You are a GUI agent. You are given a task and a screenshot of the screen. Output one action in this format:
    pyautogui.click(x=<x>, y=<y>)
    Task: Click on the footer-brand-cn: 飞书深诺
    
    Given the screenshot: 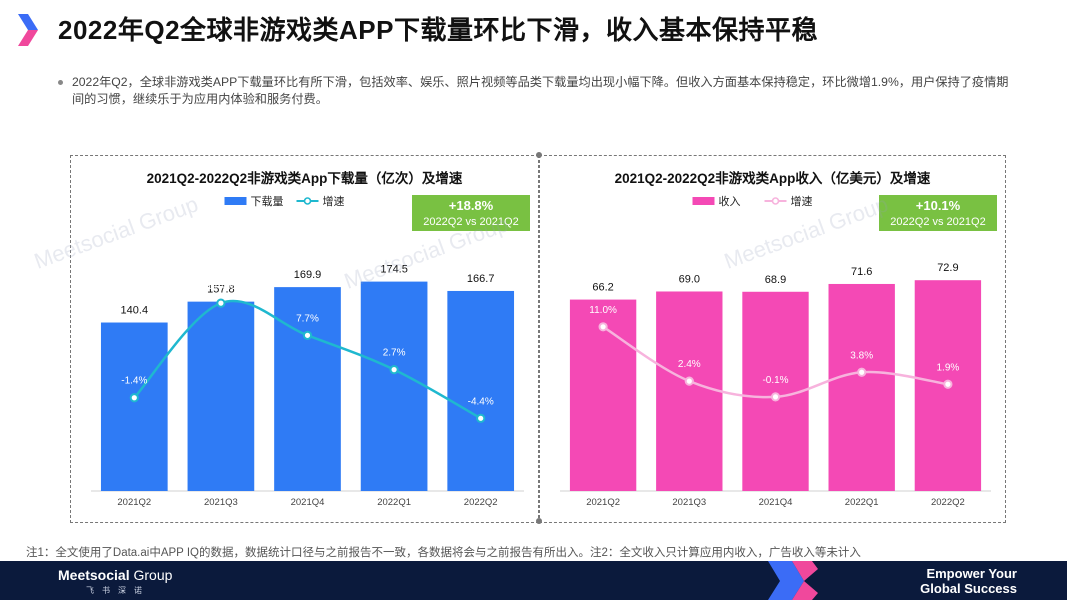 What is the action you would take?
    pyautogui.click(x=118, y=590)
    